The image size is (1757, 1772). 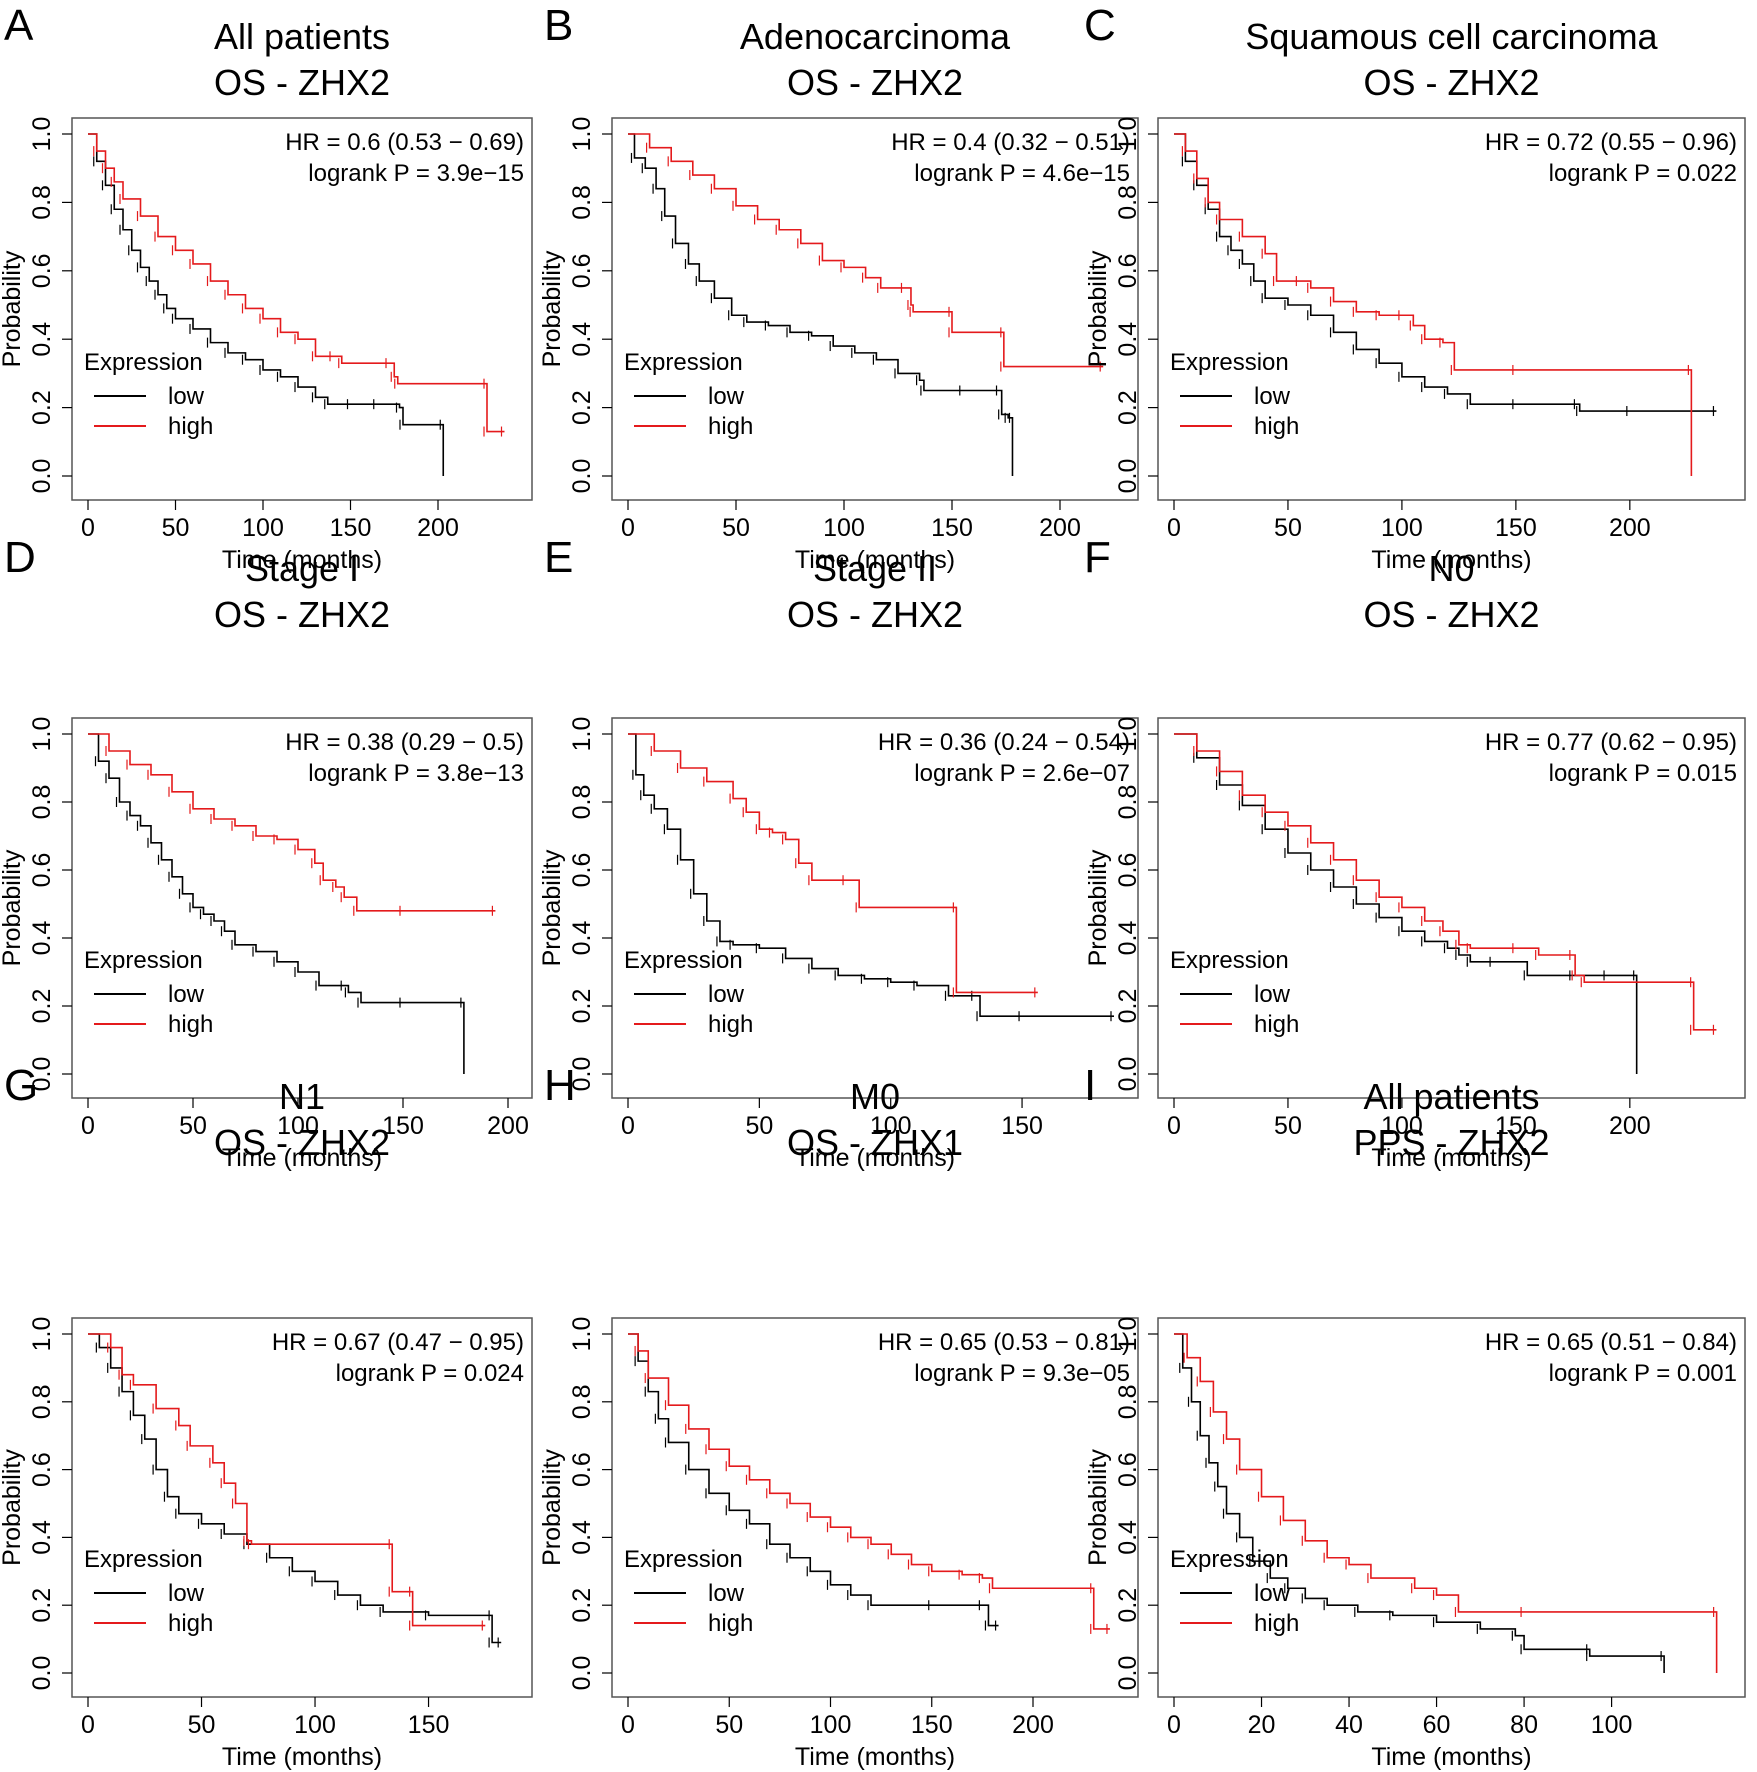 I want to click on panel-letter-e: E, so click(x=559, y=557).